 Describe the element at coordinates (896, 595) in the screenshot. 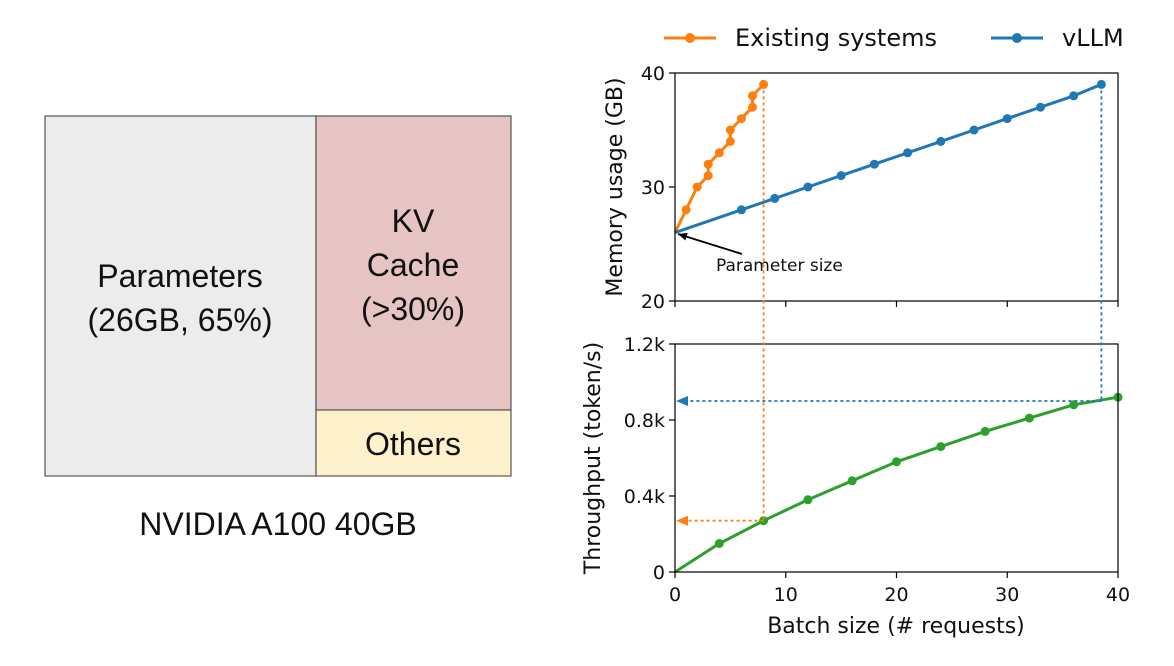

I see `x-tick-label: 20` at that location.